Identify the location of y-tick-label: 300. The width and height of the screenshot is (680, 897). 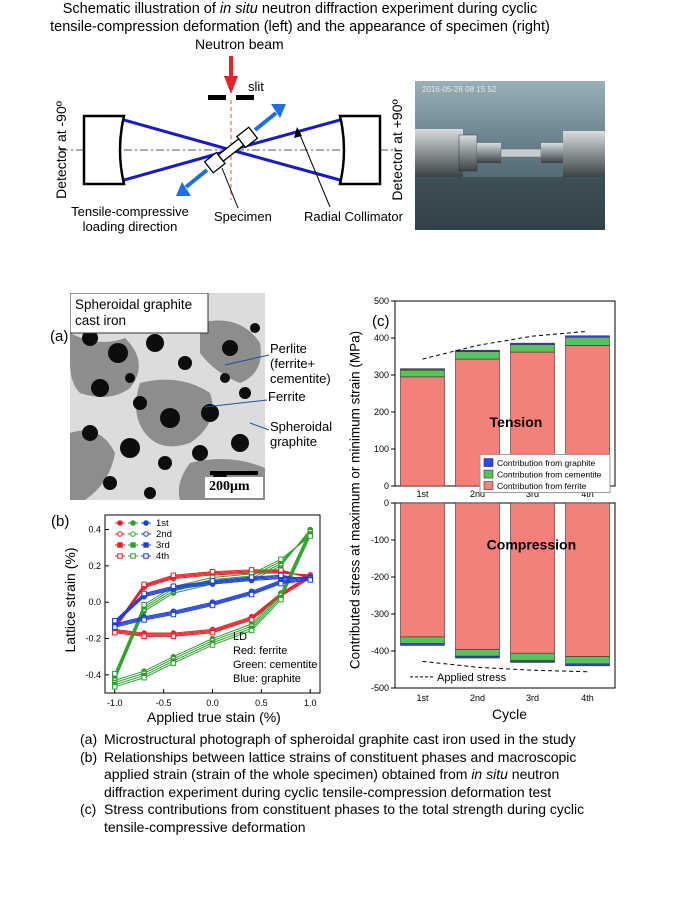
(381, 375).